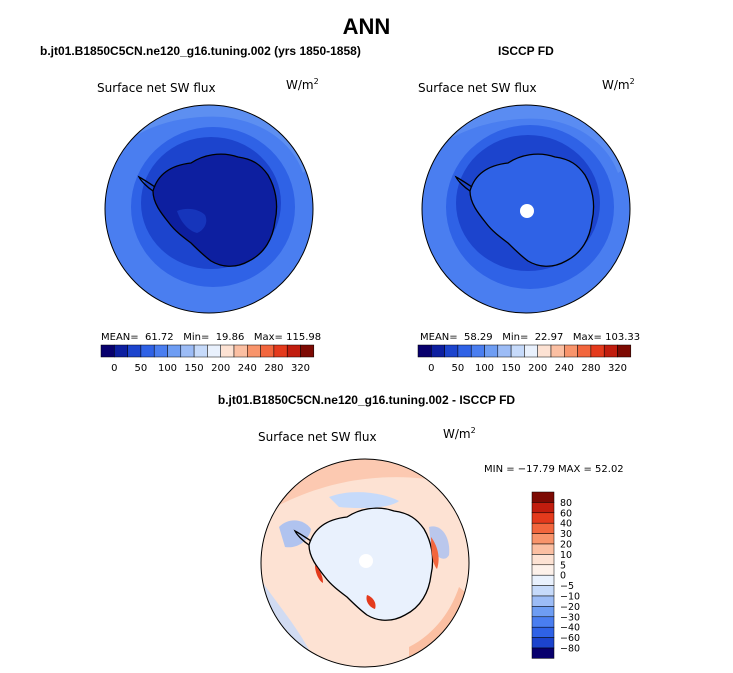 The width and height of the screenshot is (733, 673). Describe the element at coordinates (618, 84) in the screenshot. I see `panel2-units-label: W/m2` at that location.